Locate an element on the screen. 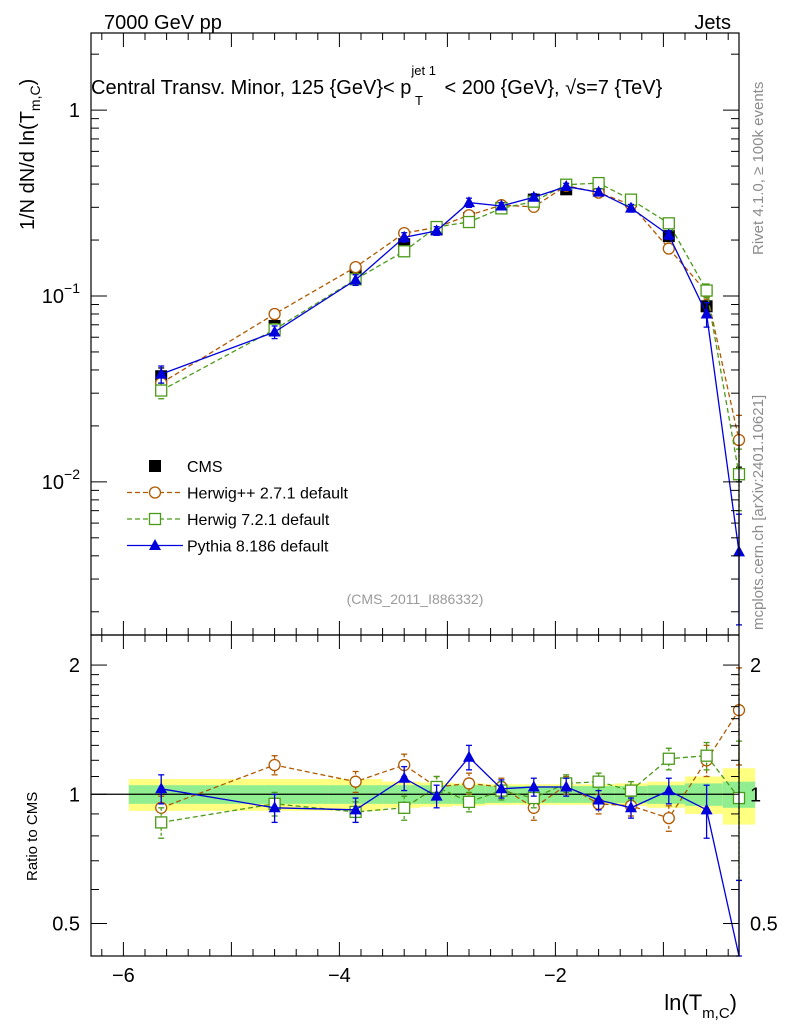 The height and width of the screenshot is (1029, 786). legend-marker-pythia-8-186-default is located at coordinates (155, 544).